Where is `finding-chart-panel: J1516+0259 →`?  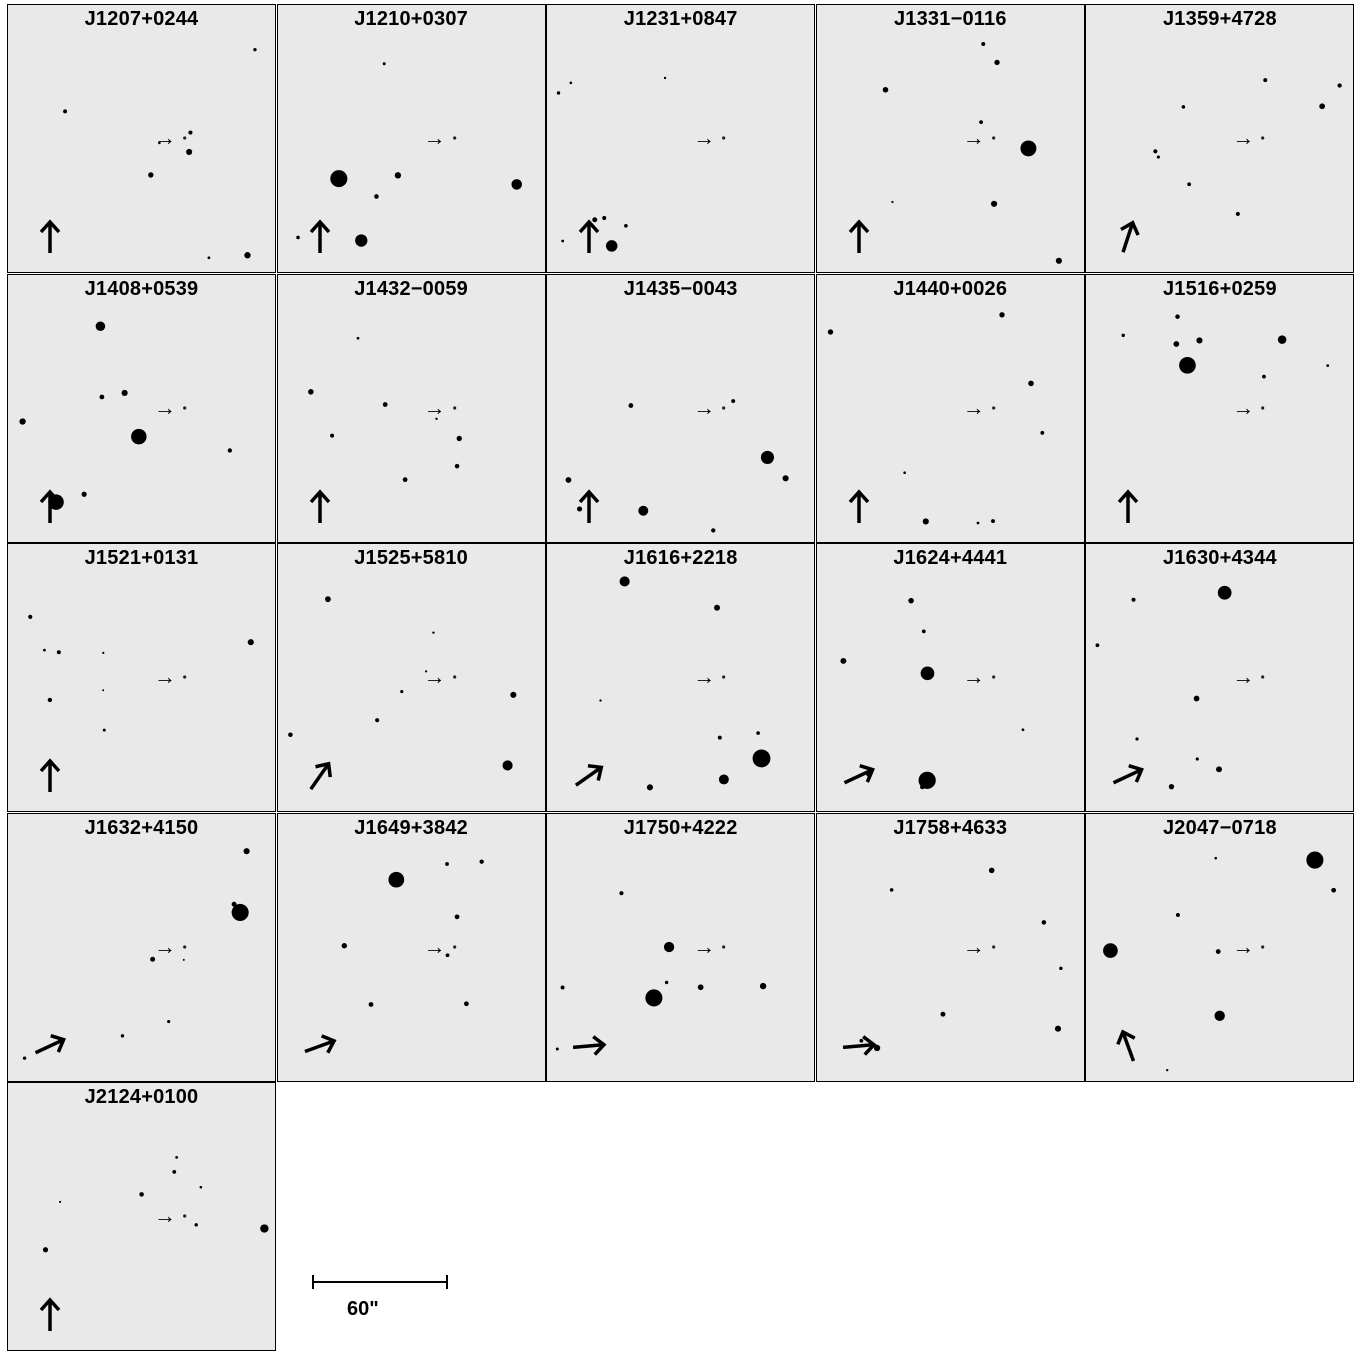
finding-chart-panel: J1516+0259 → is located at coordinates (1220, 408).